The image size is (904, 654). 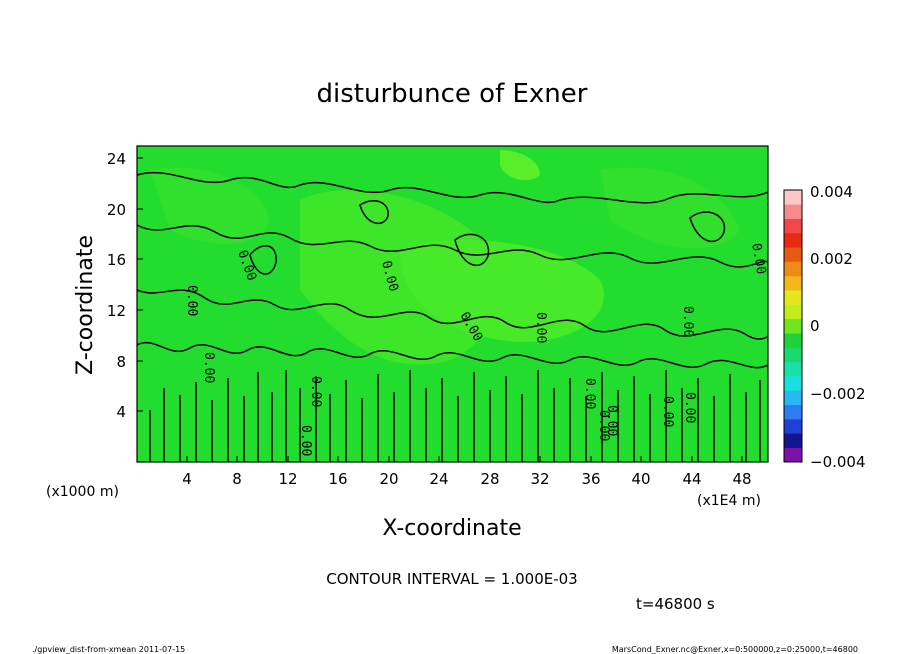 I want to click on x-tick-label: 20, so click(x=388, y=479).